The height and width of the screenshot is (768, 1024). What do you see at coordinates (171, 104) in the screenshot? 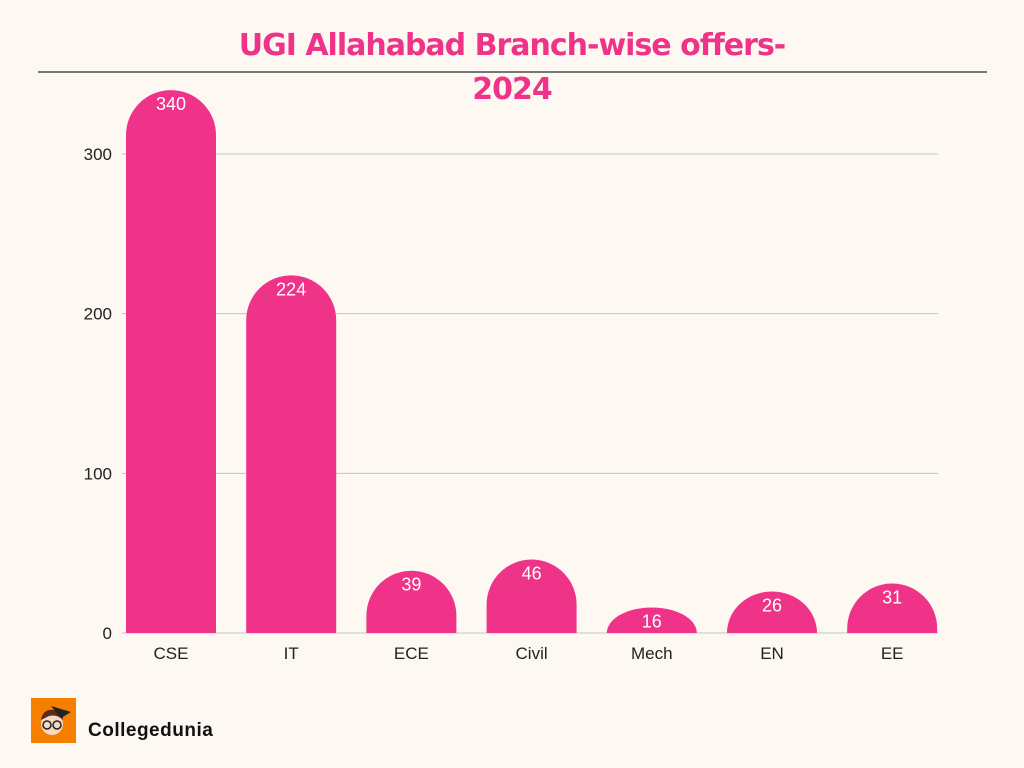
I see `data-label: 340` at bounding box center [171, 104].